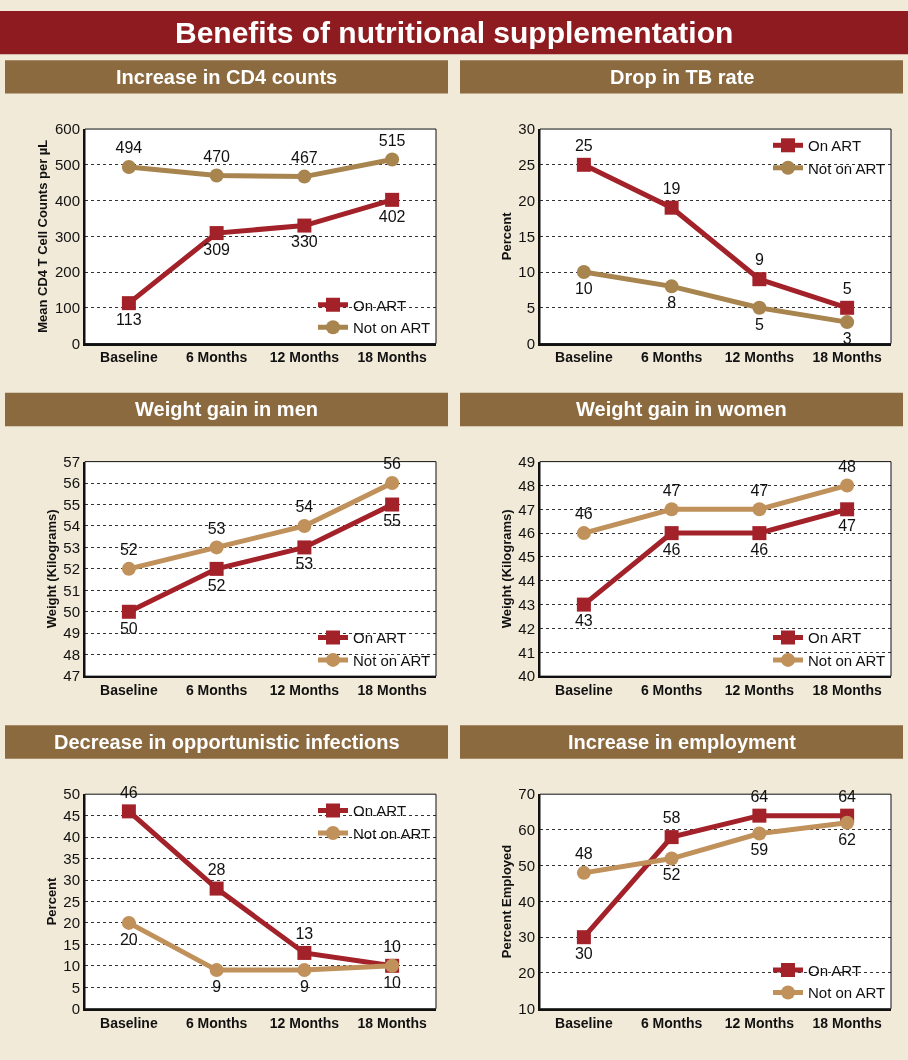 This screenshot has width=908, height=1060. I want to click on data-label: 515, so click(392, 140).